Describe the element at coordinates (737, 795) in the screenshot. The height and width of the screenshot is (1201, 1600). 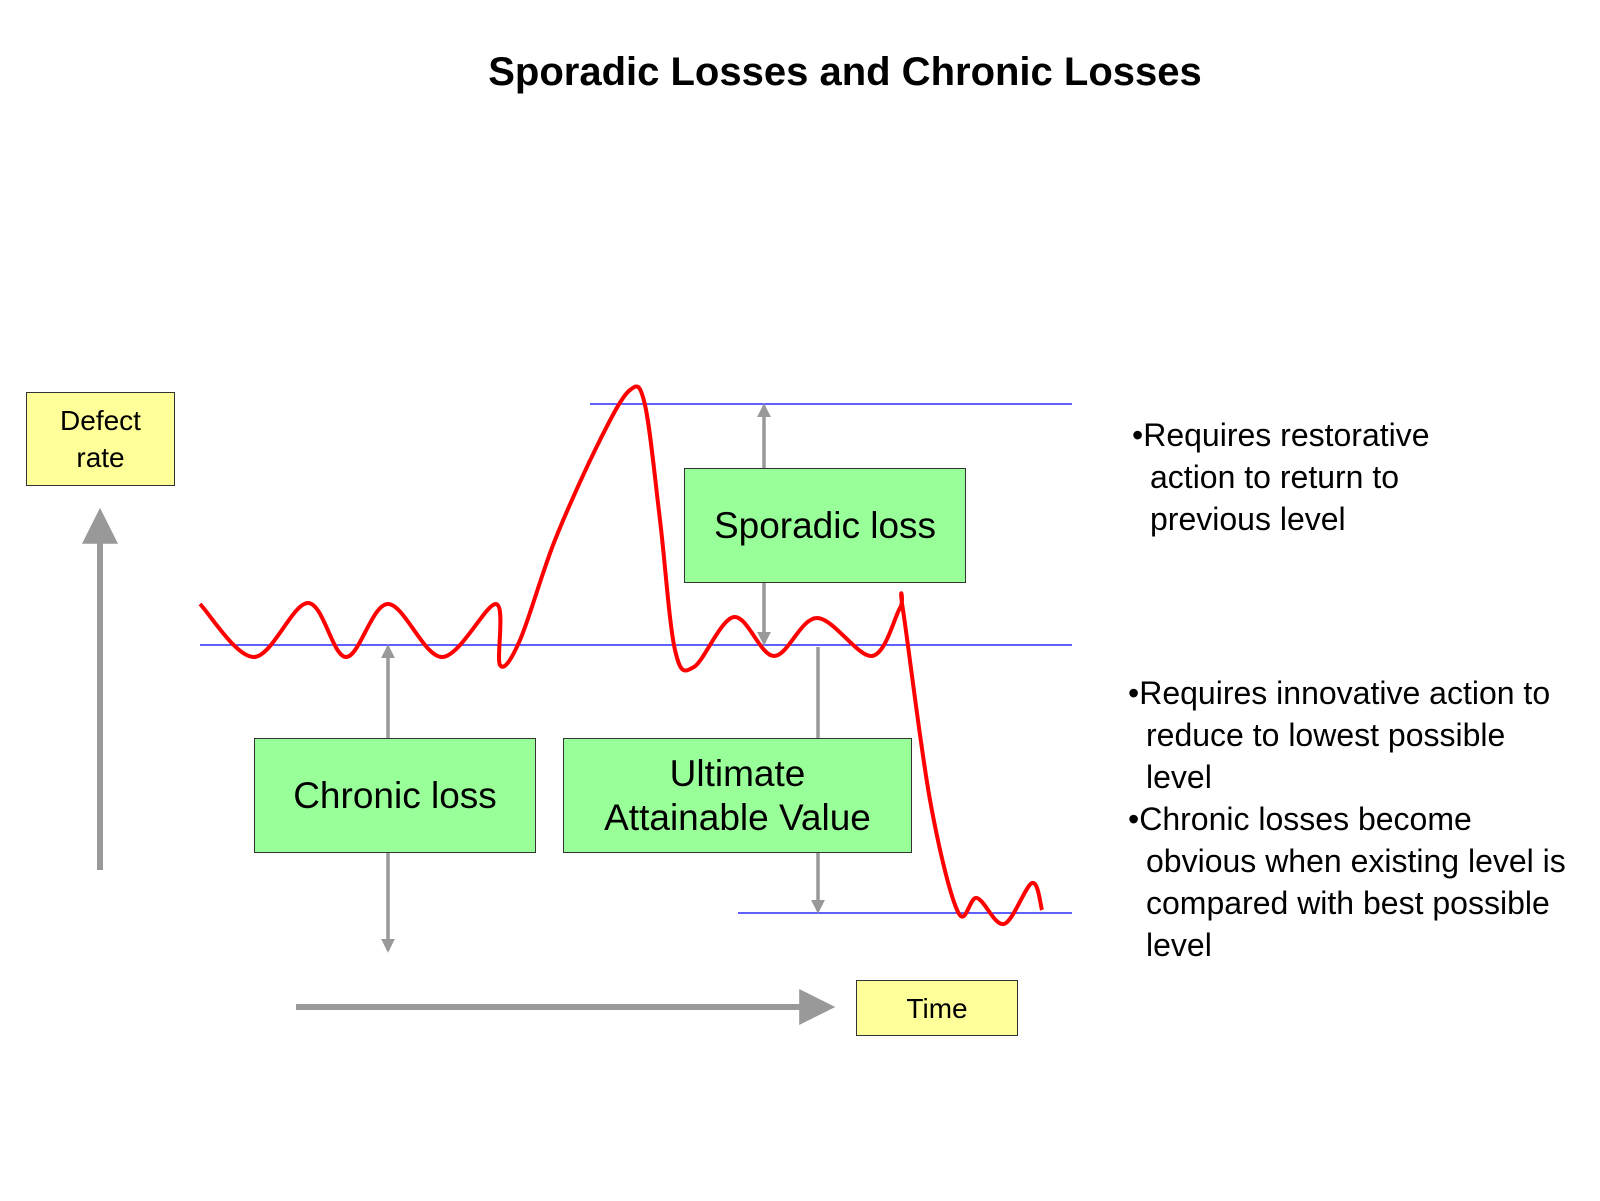
I see `ultimate-attainable-value-box: Ultimate Attainable Value` at that location.